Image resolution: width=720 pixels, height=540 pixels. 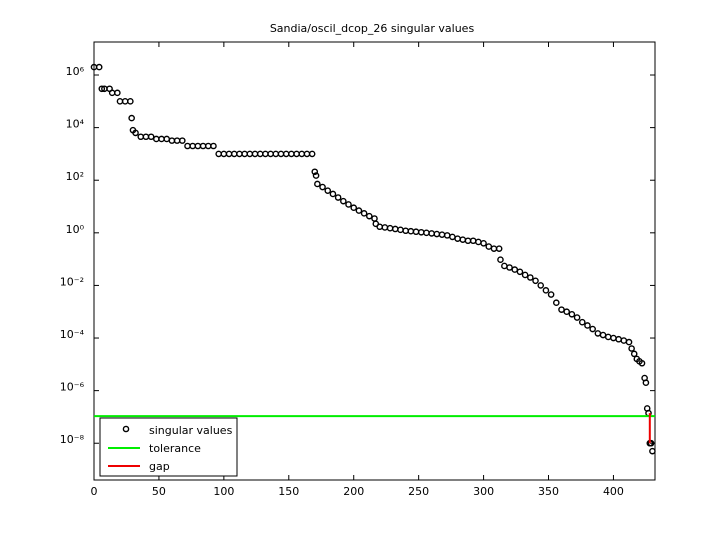 I want to click on x-tick-label: 300, so click(x=483, y=491).